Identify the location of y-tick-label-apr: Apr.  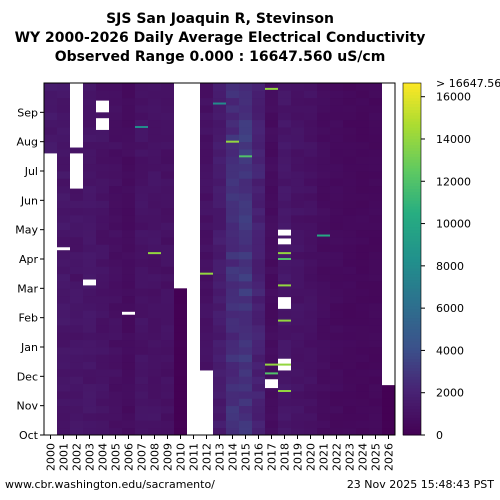
(29, 259).